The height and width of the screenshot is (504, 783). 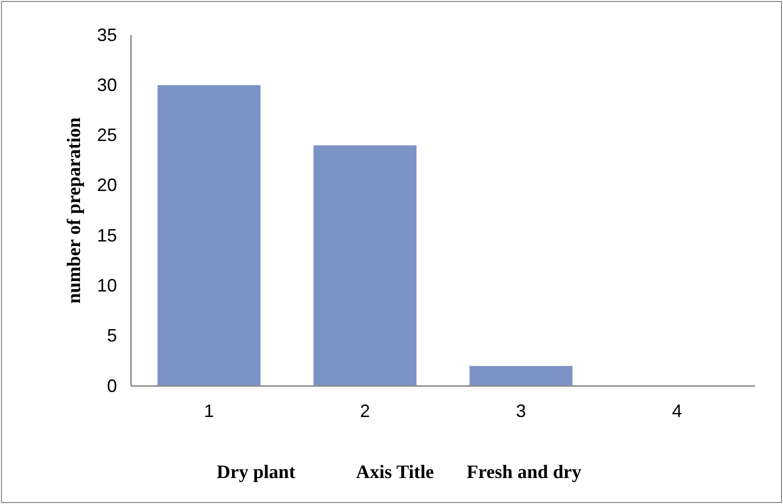 What do you see at coordinates (74, 210) in the screenshot?
I see `y-axis-title: number of preparation` at bounding box center [74, 210].